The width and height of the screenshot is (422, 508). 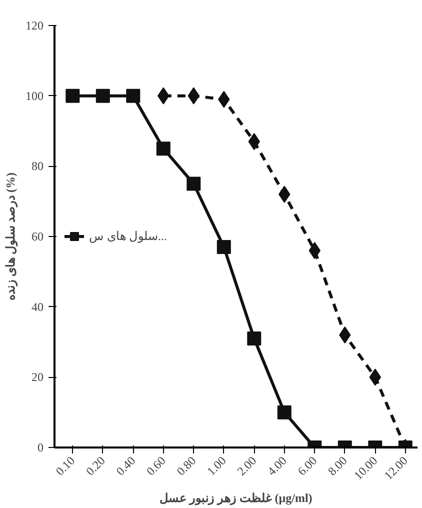 I want to click on x-tick-label: 2.00, so click(x=247, y=466).